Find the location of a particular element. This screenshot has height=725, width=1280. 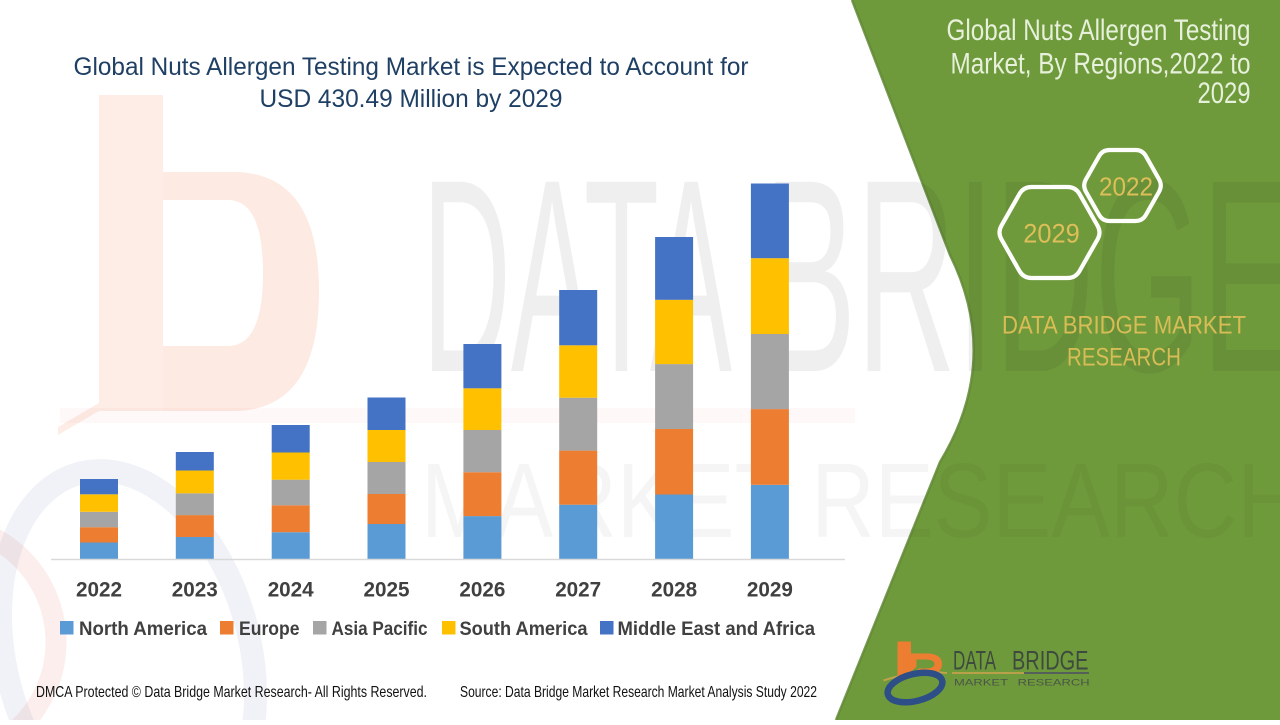

svg-text: Europe is located at coordinates (269, 629).